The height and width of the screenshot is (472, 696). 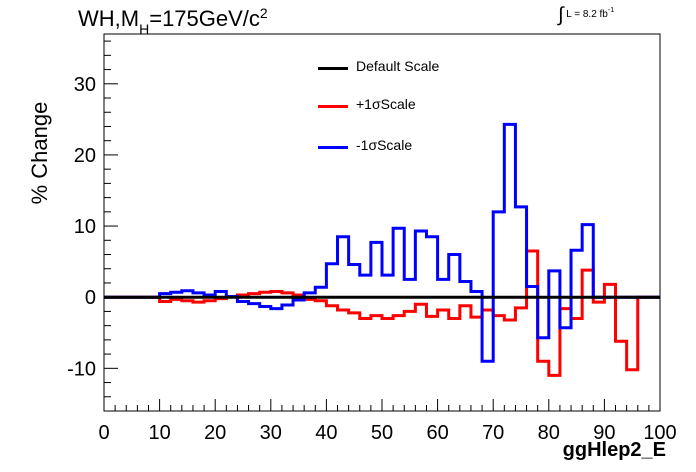 What do you see at coordinates (326, 433) in the screenshot?
I see `x-tick-label: 40` at bounding box center [326, 433].